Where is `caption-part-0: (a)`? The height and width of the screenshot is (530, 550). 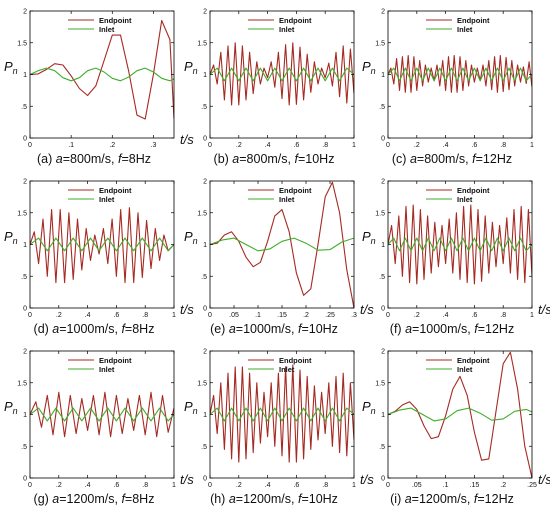 caption-part-0: (a) is located at coordinates (46, 159).